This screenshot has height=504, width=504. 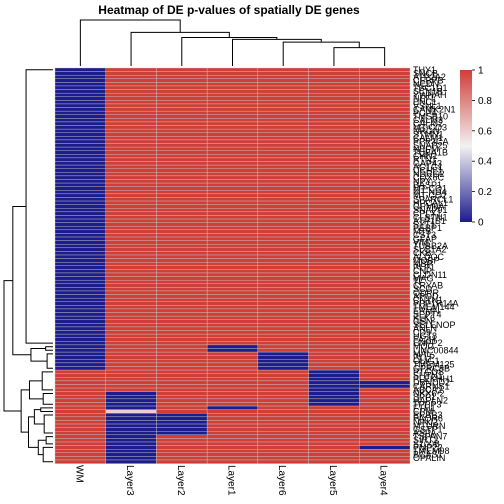 What do you see at coordinates (422, 332) in the screenshot?
I see `row-label: CD9` at bounding box center [422, 332].